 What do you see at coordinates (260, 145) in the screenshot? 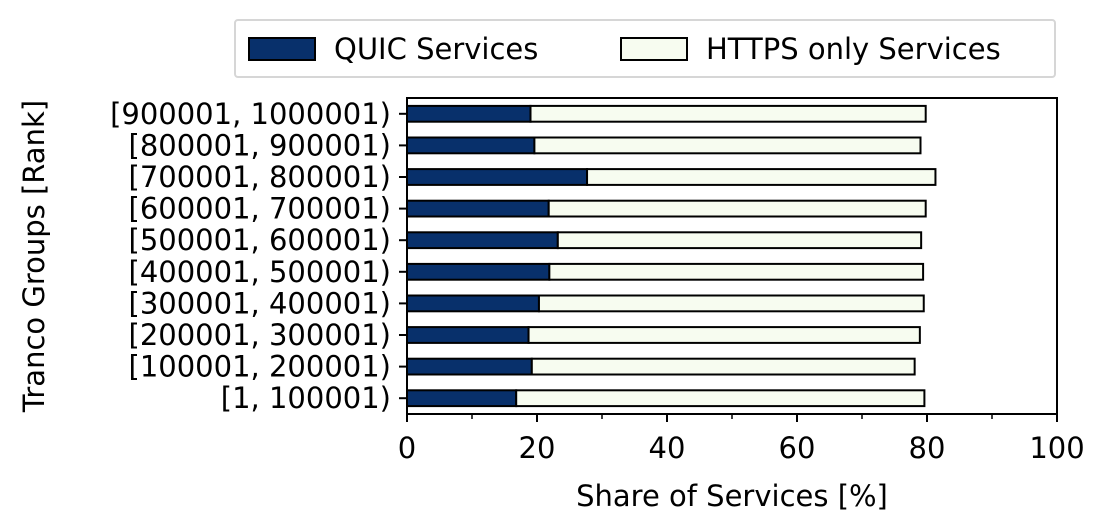
I see `y-tick-label: [800001, 900001)` at bounding box center [260, 145].